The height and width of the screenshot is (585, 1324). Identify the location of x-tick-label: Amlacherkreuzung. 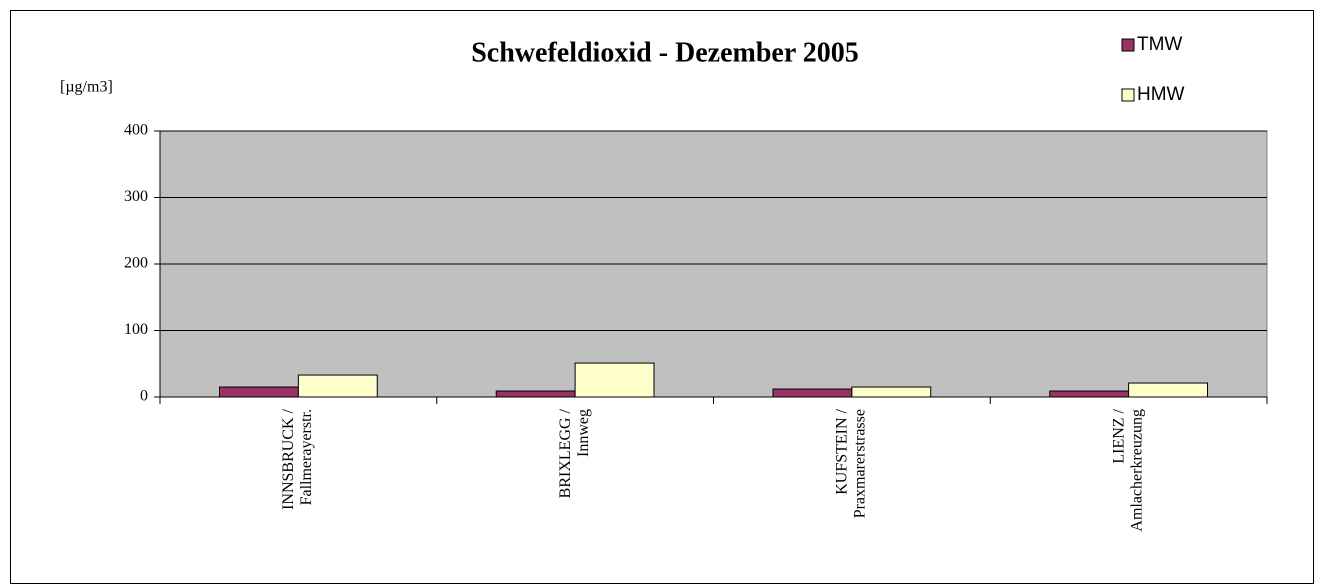
(1136, 470).